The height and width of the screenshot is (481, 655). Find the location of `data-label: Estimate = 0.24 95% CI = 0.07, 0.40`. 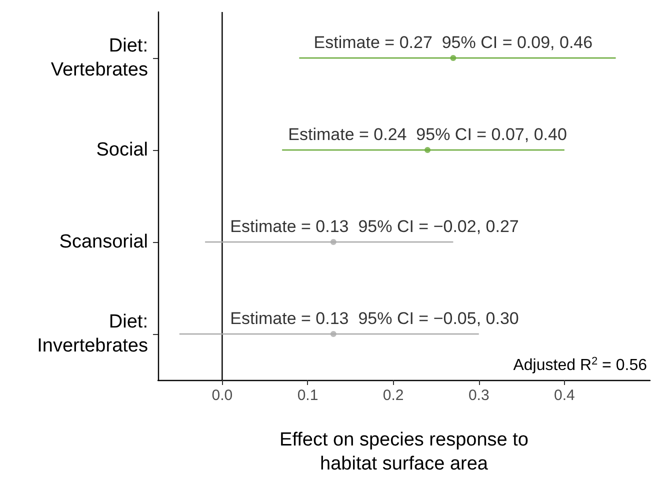

data-label: Estimate = 0.24 95% CI = 0.07, 0.40 is located at coordinates (427, 134).